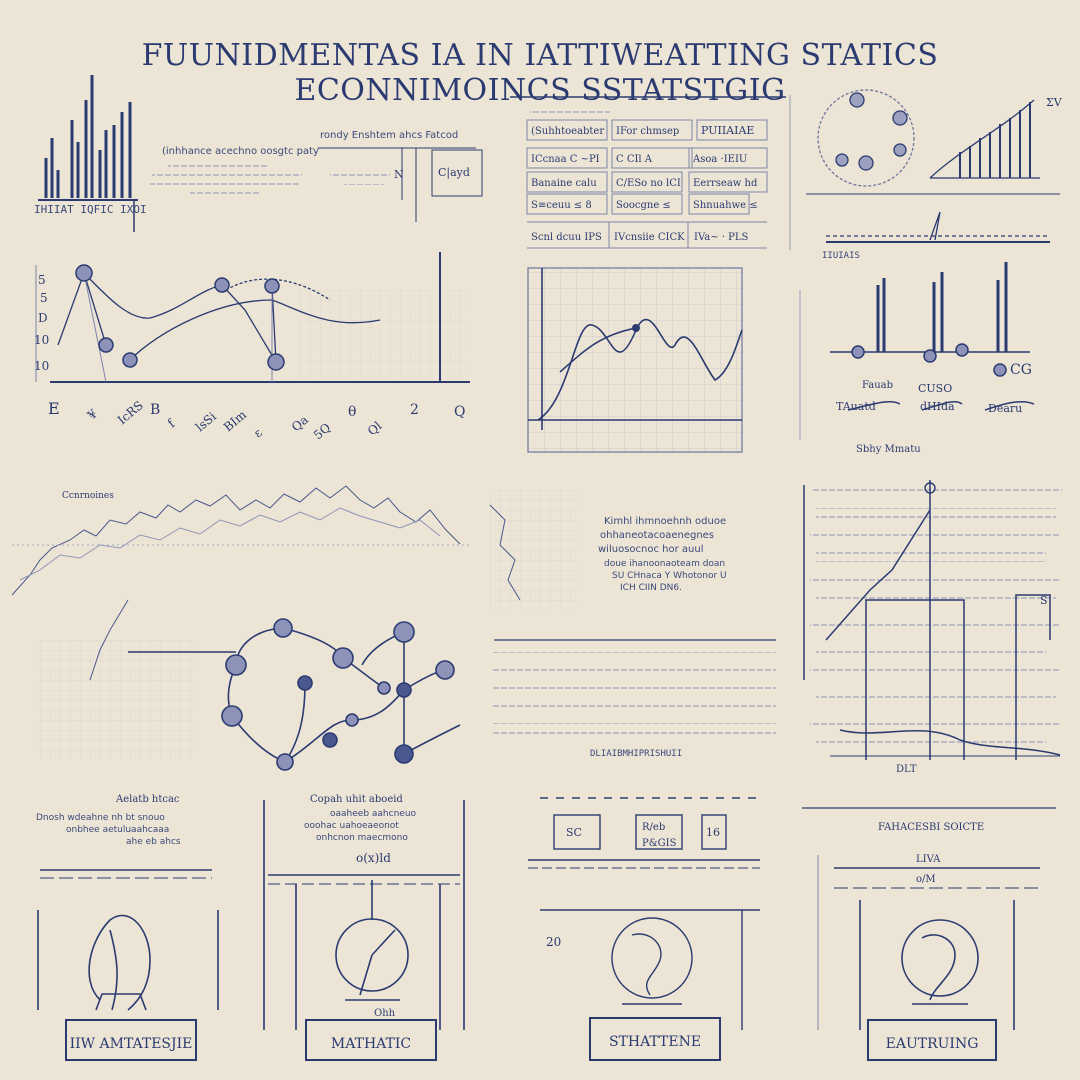  Describe the element at coordinates (1054, 102) in the screenshot. I see `ramp-axis-label: ΣV` at that location.